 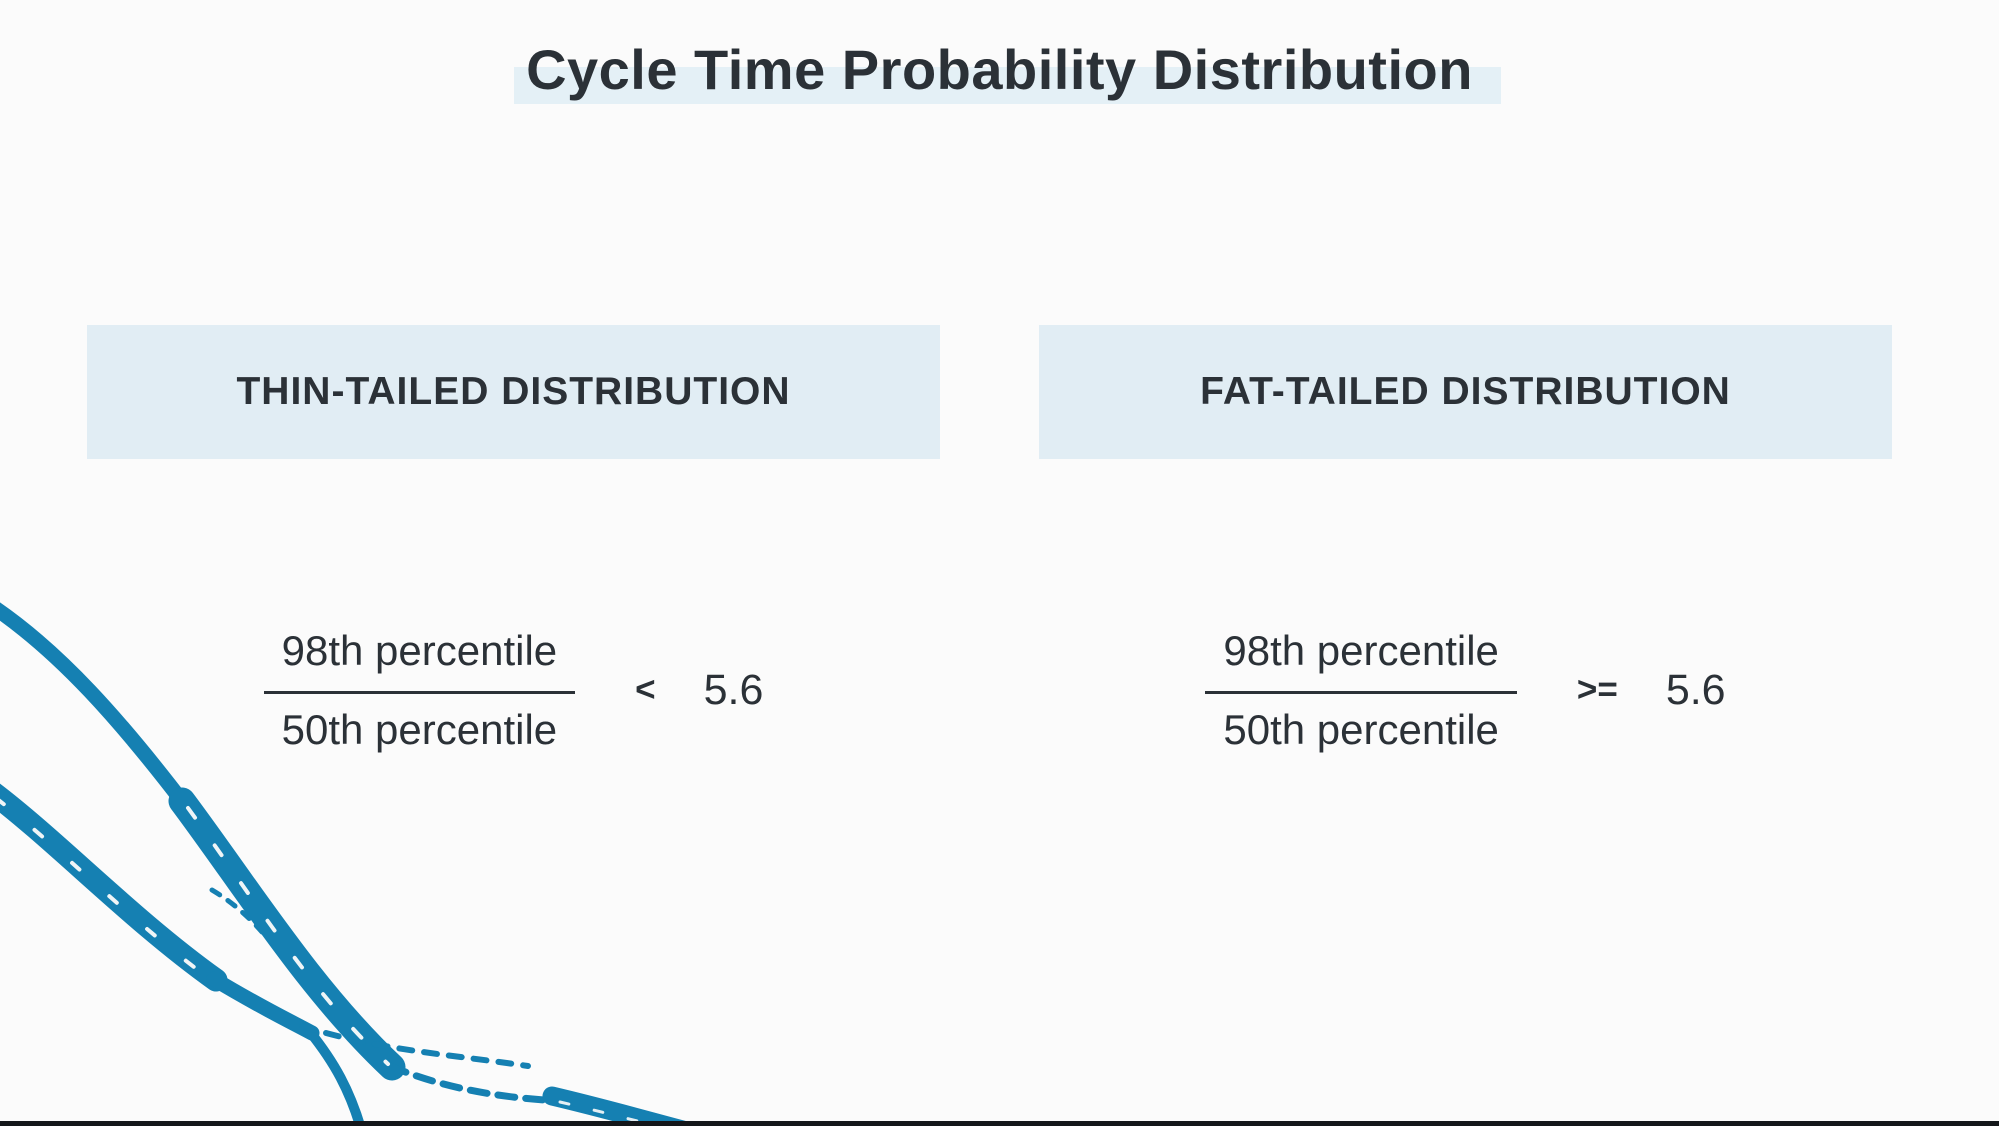 I want to click on fraction-fat-tailed: 98th percentile 50th percentile, so click(x=1361, y=689).